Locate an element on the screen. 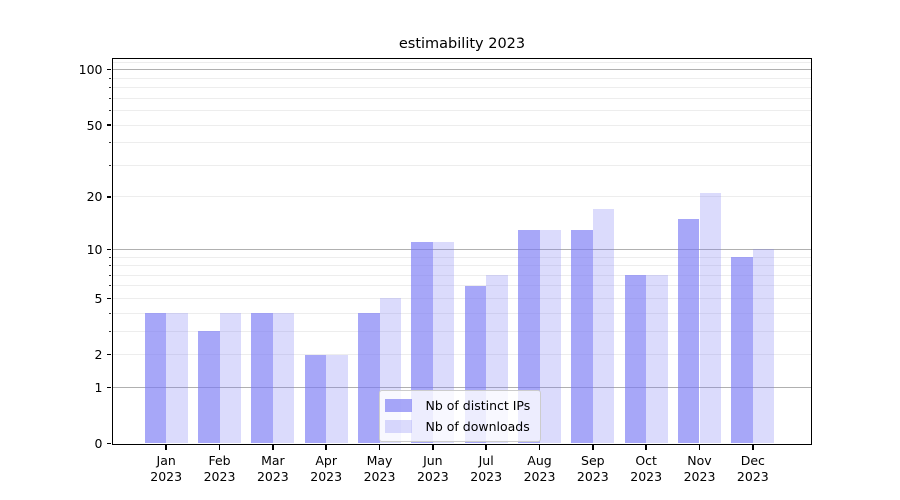 The image size is (900, 500). bar-downloads-oct is located at coordinates (657, 359).